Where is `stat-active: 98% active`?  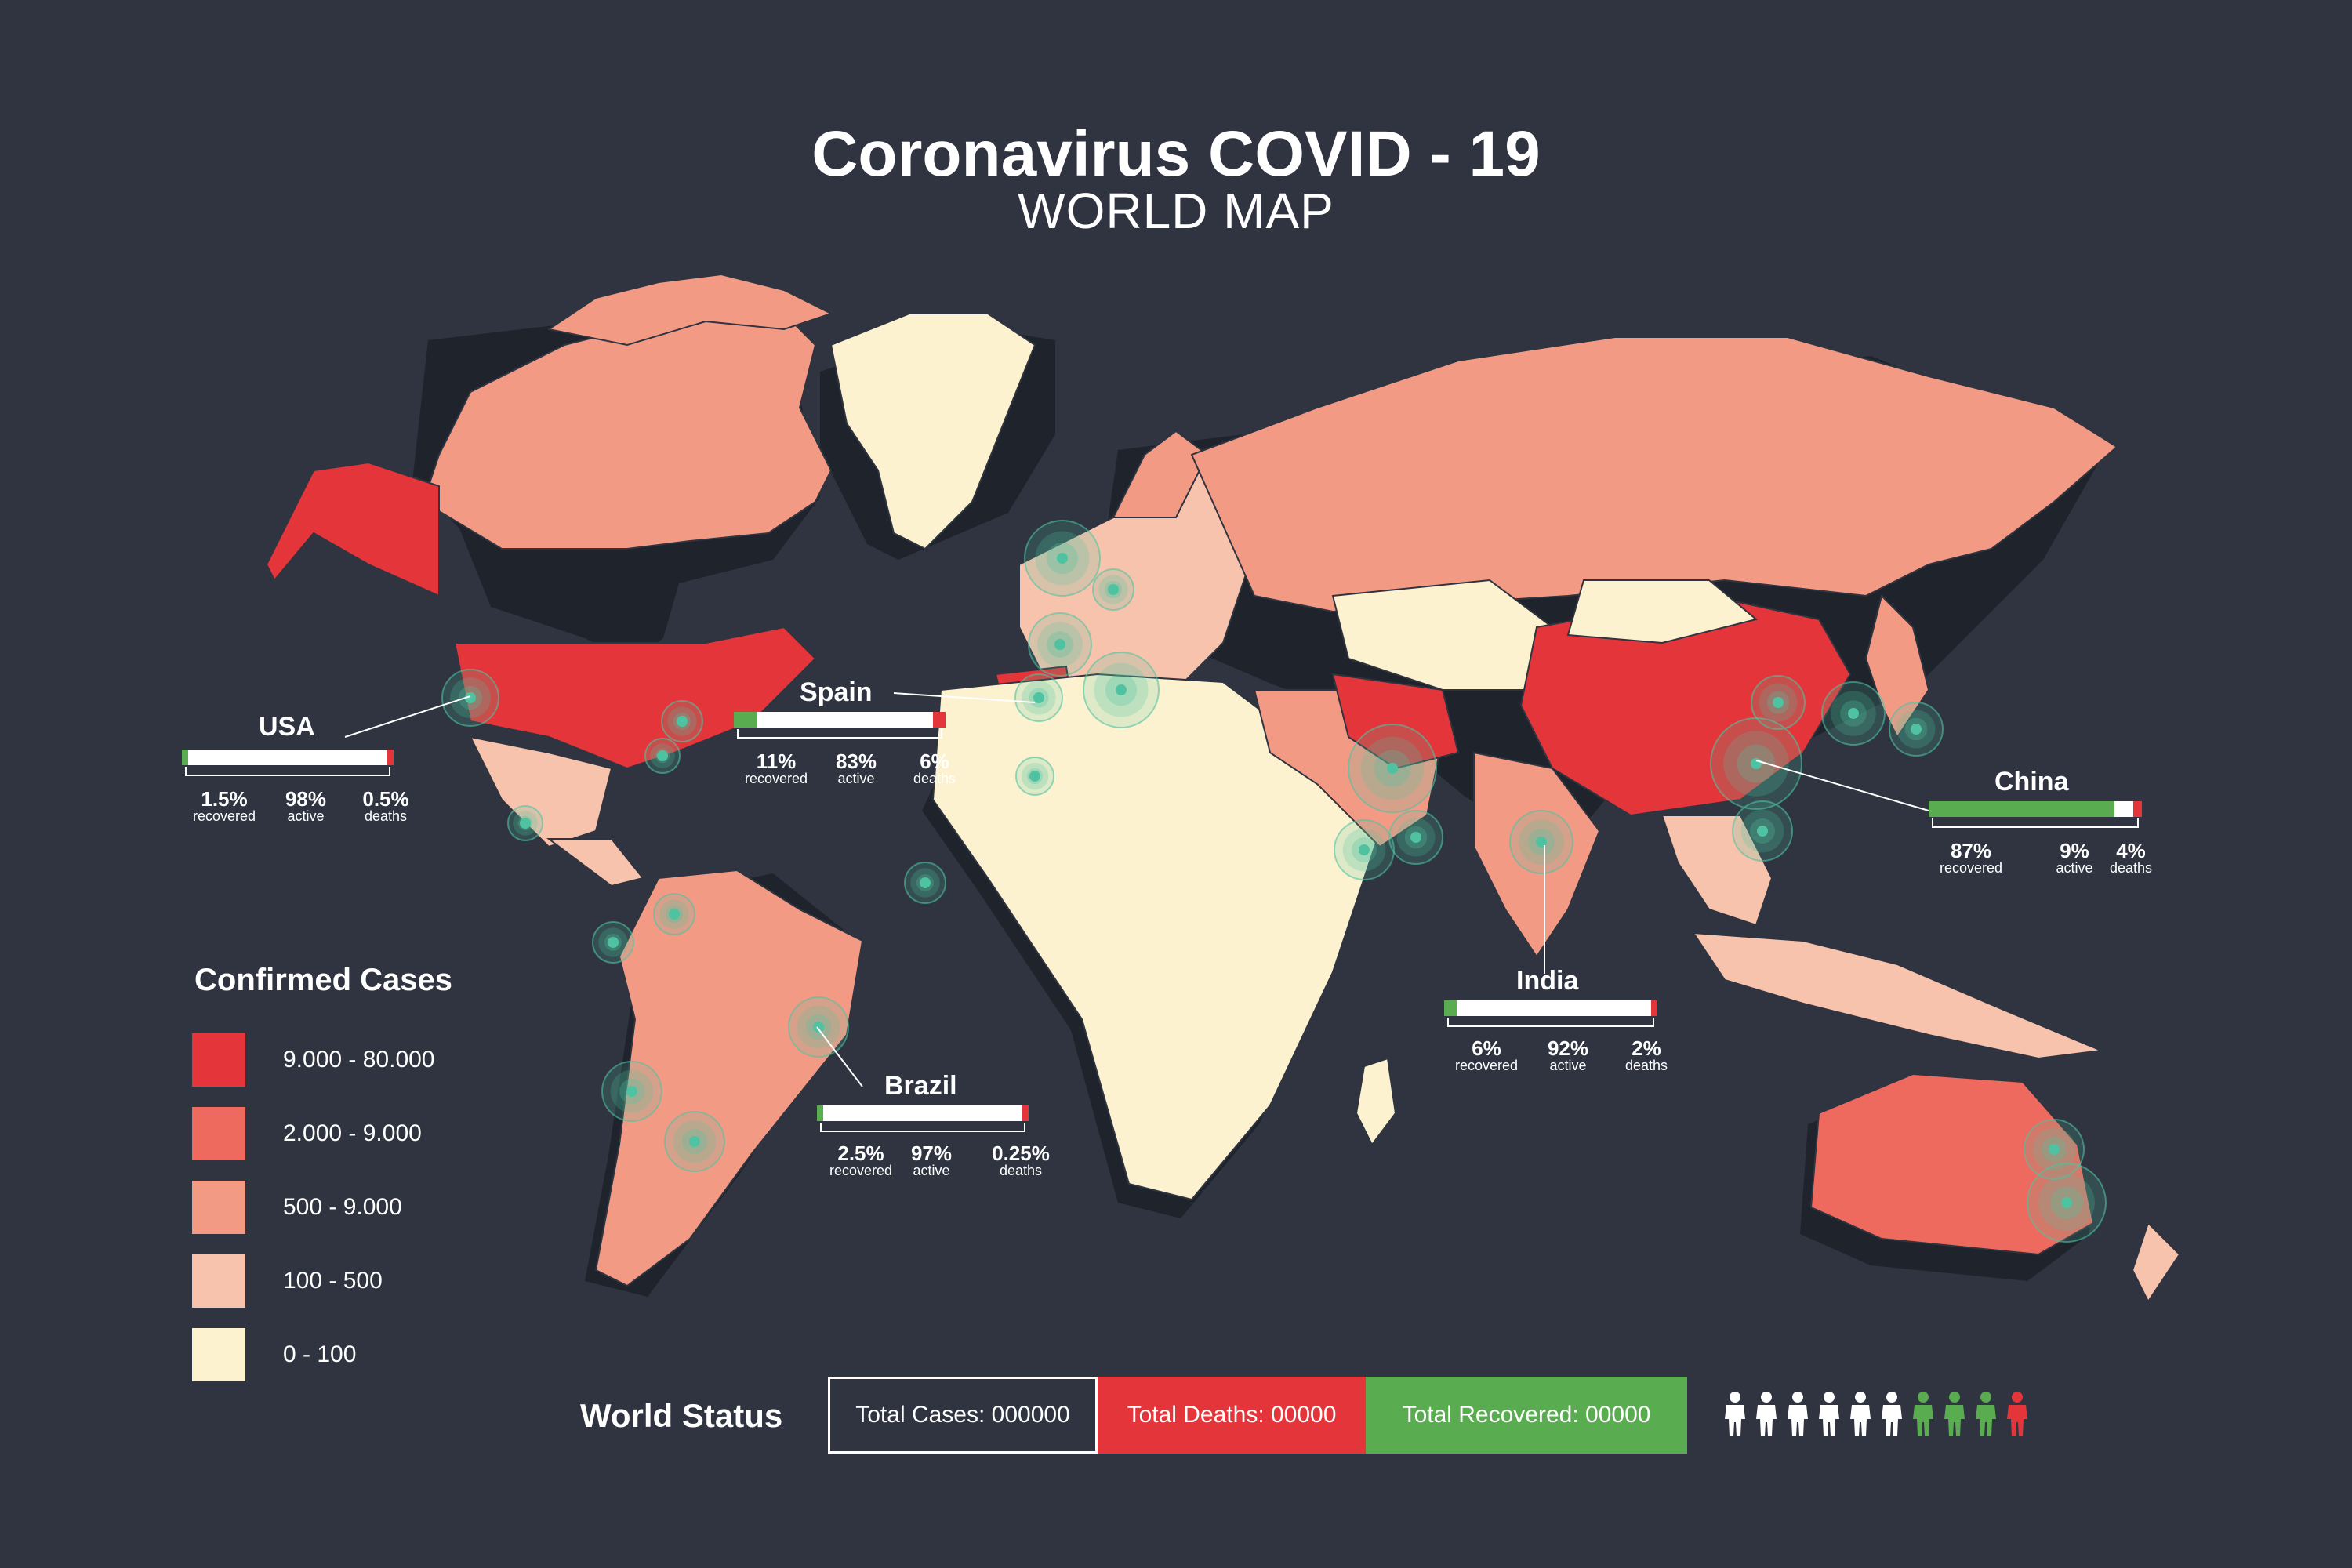 stat-active: 98% active is located at coordinates (306, 806).